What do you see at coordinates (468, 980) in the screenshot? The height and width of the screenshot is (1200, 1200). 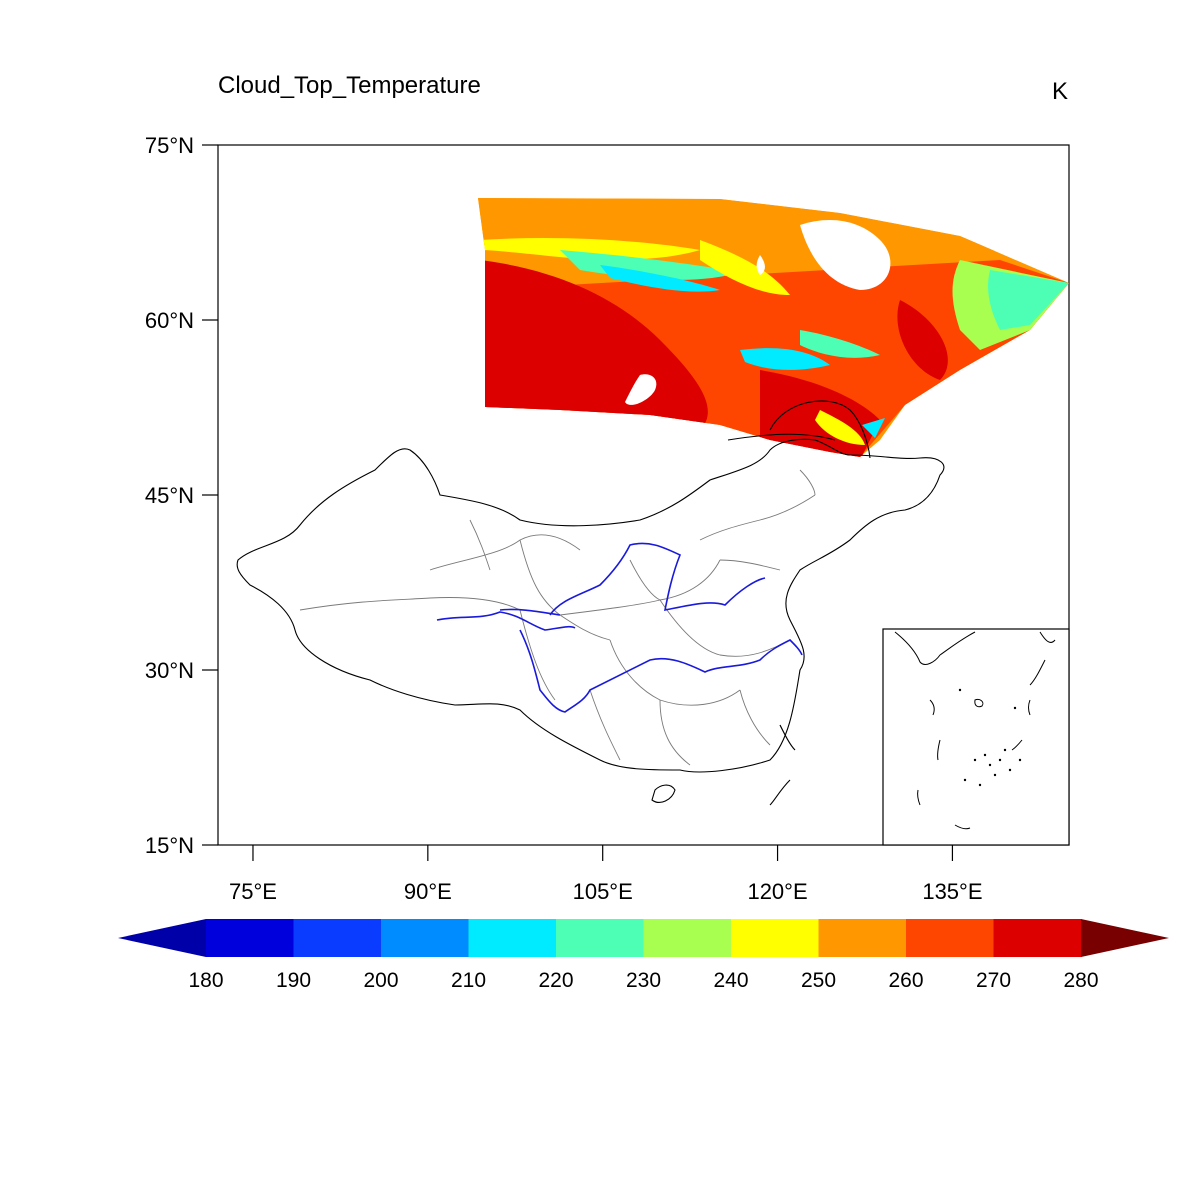 I see `colorbar-label: 210` at bounding box center [468, 980].